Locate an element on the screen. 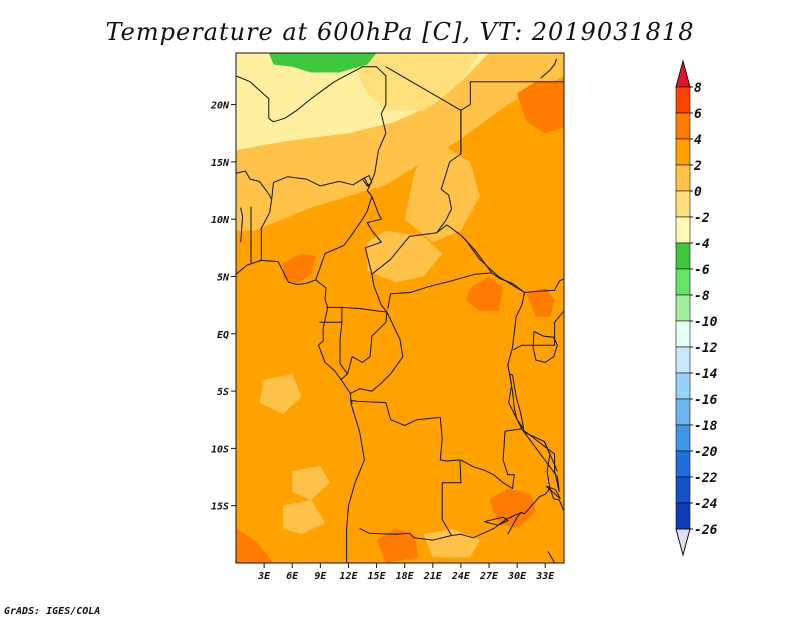 The height and width of the screenshot is (618, 800). colorbar-label-17: -26 is located at coordinates (706, 530).